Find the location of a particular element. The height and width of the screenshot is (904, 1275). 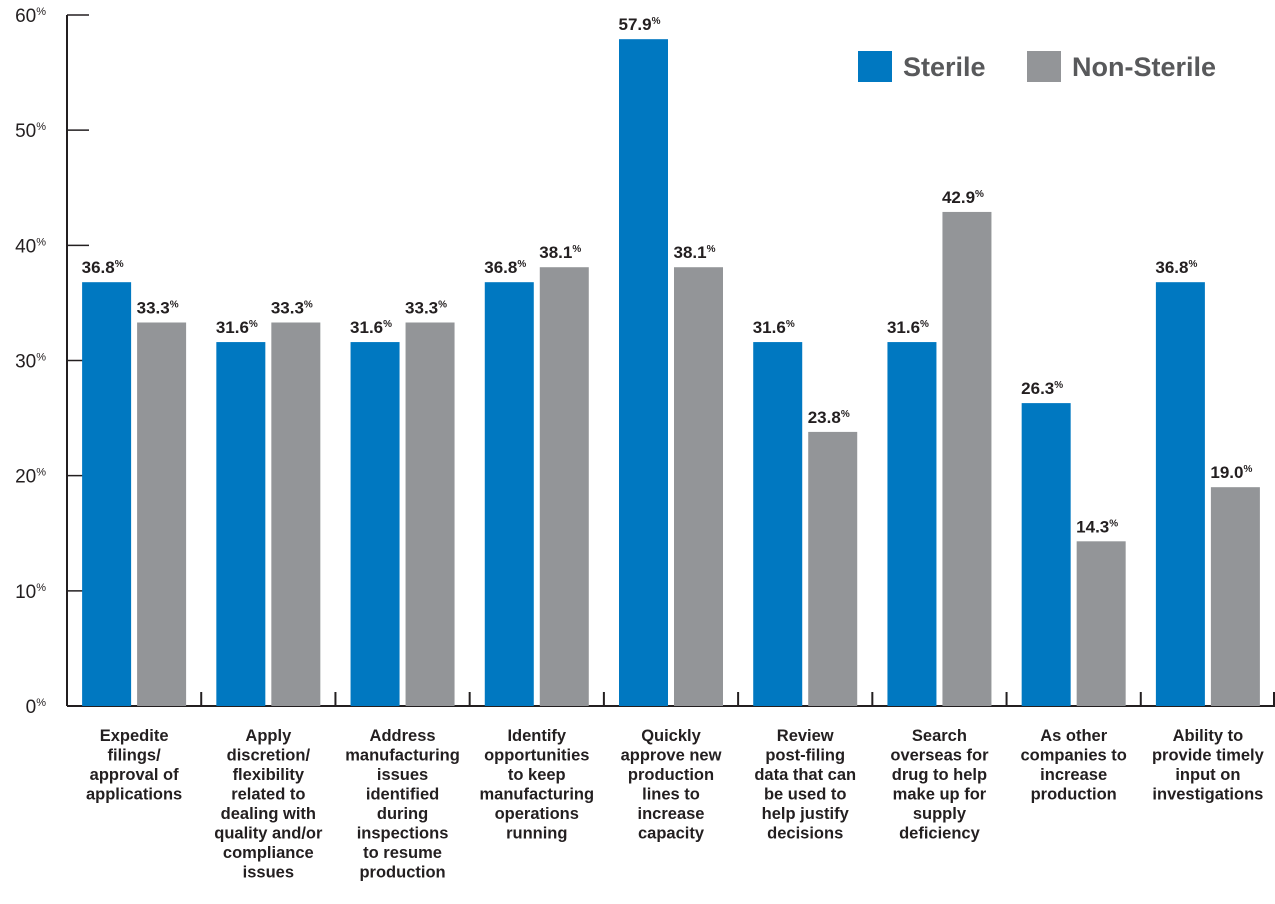

y-tick-label: 60% is located at coordinates (30, 16).